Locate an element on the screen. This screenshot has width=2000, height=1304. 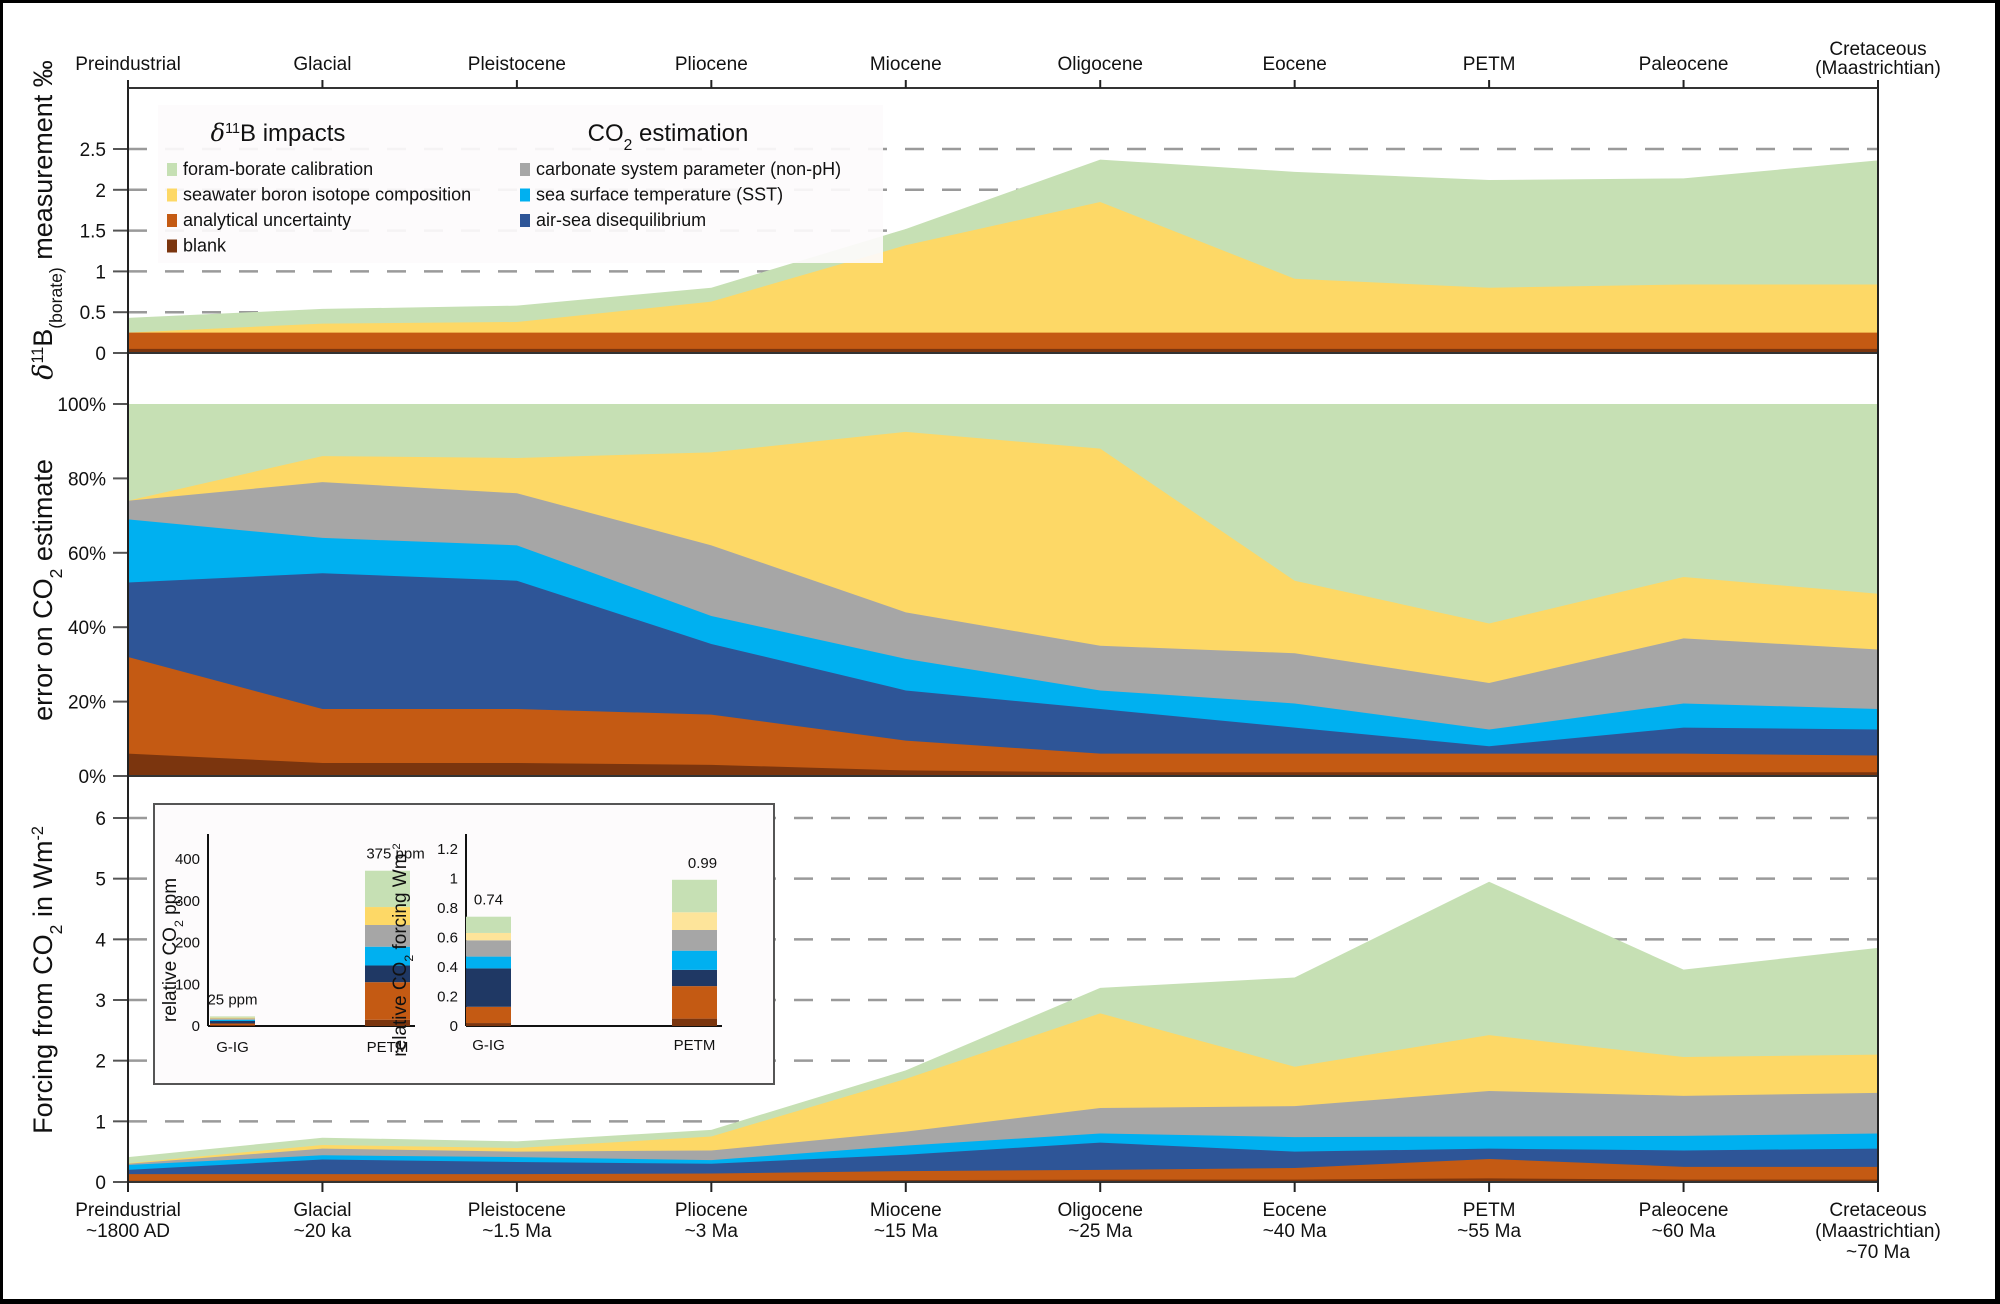
inset-y-tick-label: 0.6 is located at coordinates (447, 937).